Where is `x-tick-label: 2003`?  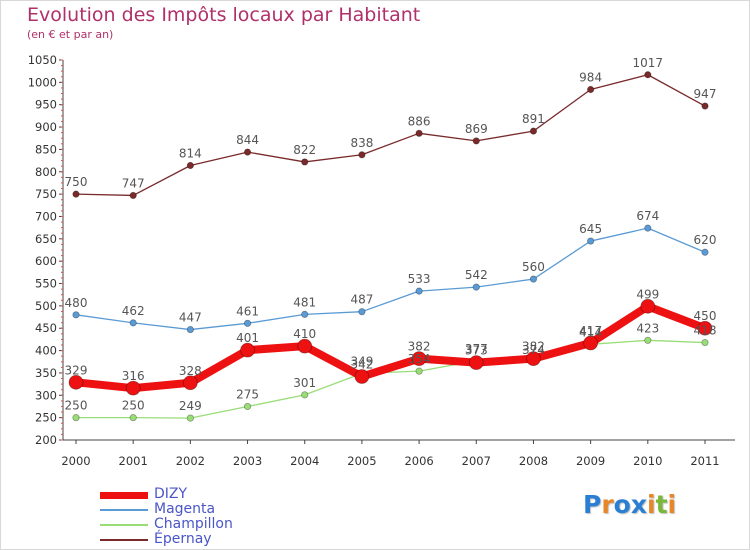 x-tick-label: 2003 is located at coordinates (247, 461).